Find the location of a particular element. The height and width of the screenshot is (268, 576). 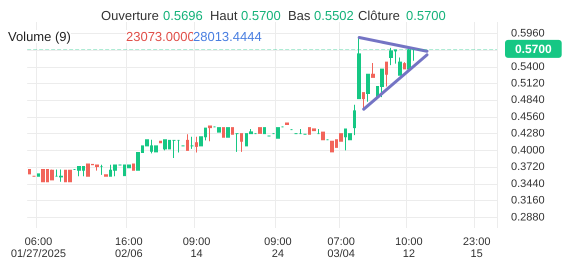

annotation: Bas is located at coordinates (299, 15).